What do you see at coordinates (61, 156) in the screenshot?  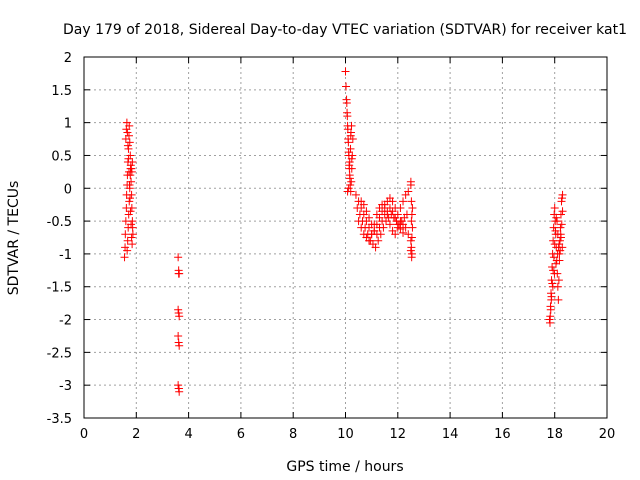 I see `y-tick-label: 0.5` at bounding box center [61, 156].